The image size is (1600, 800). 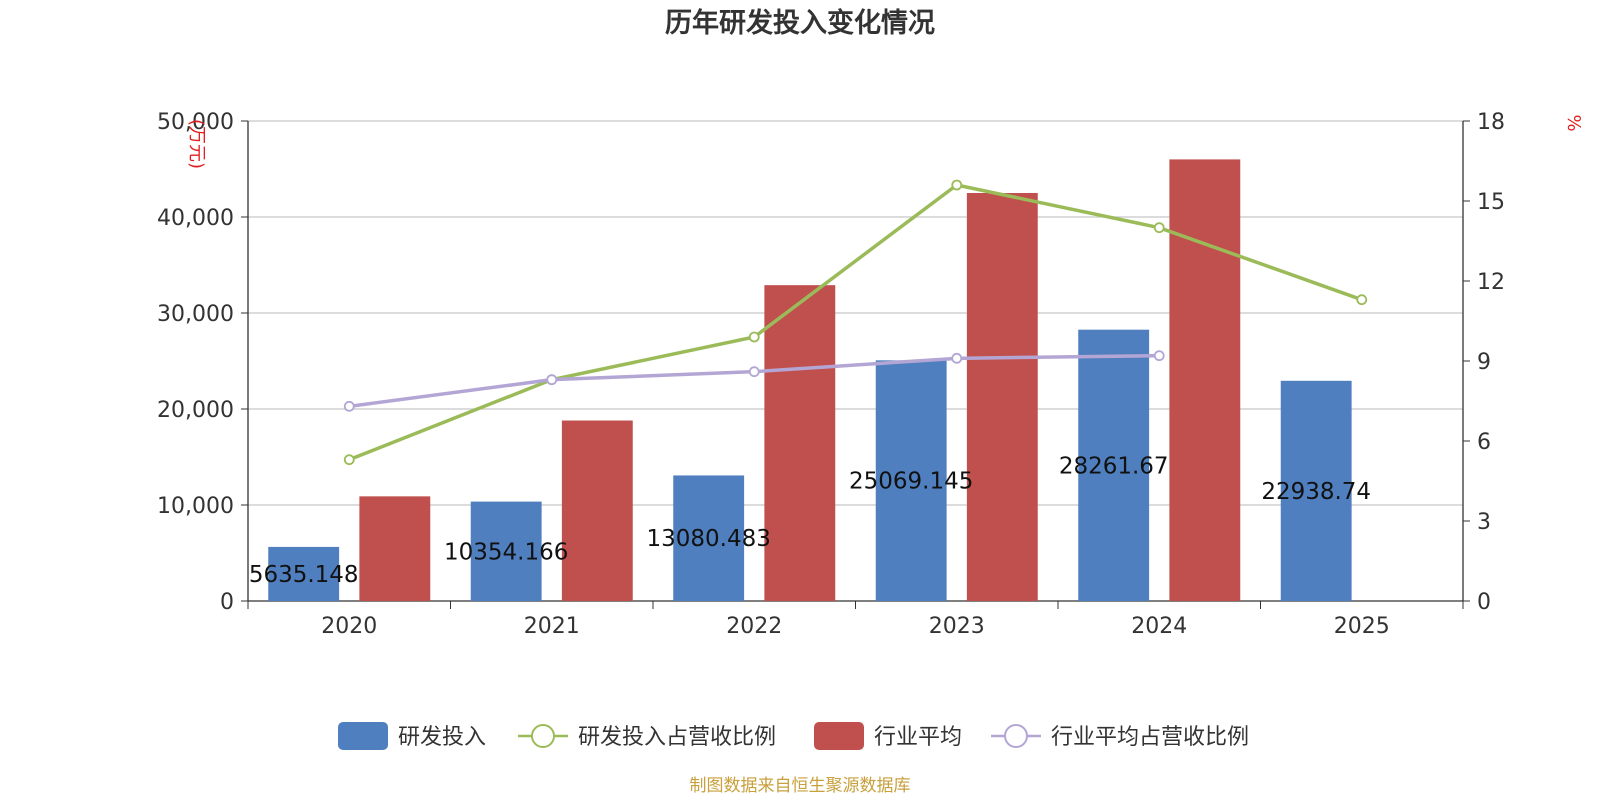 What do you see at coordinates (1491, 202) in the screenshot?
I see `right-tick-label: 15` at bounding box center [1491, 202].